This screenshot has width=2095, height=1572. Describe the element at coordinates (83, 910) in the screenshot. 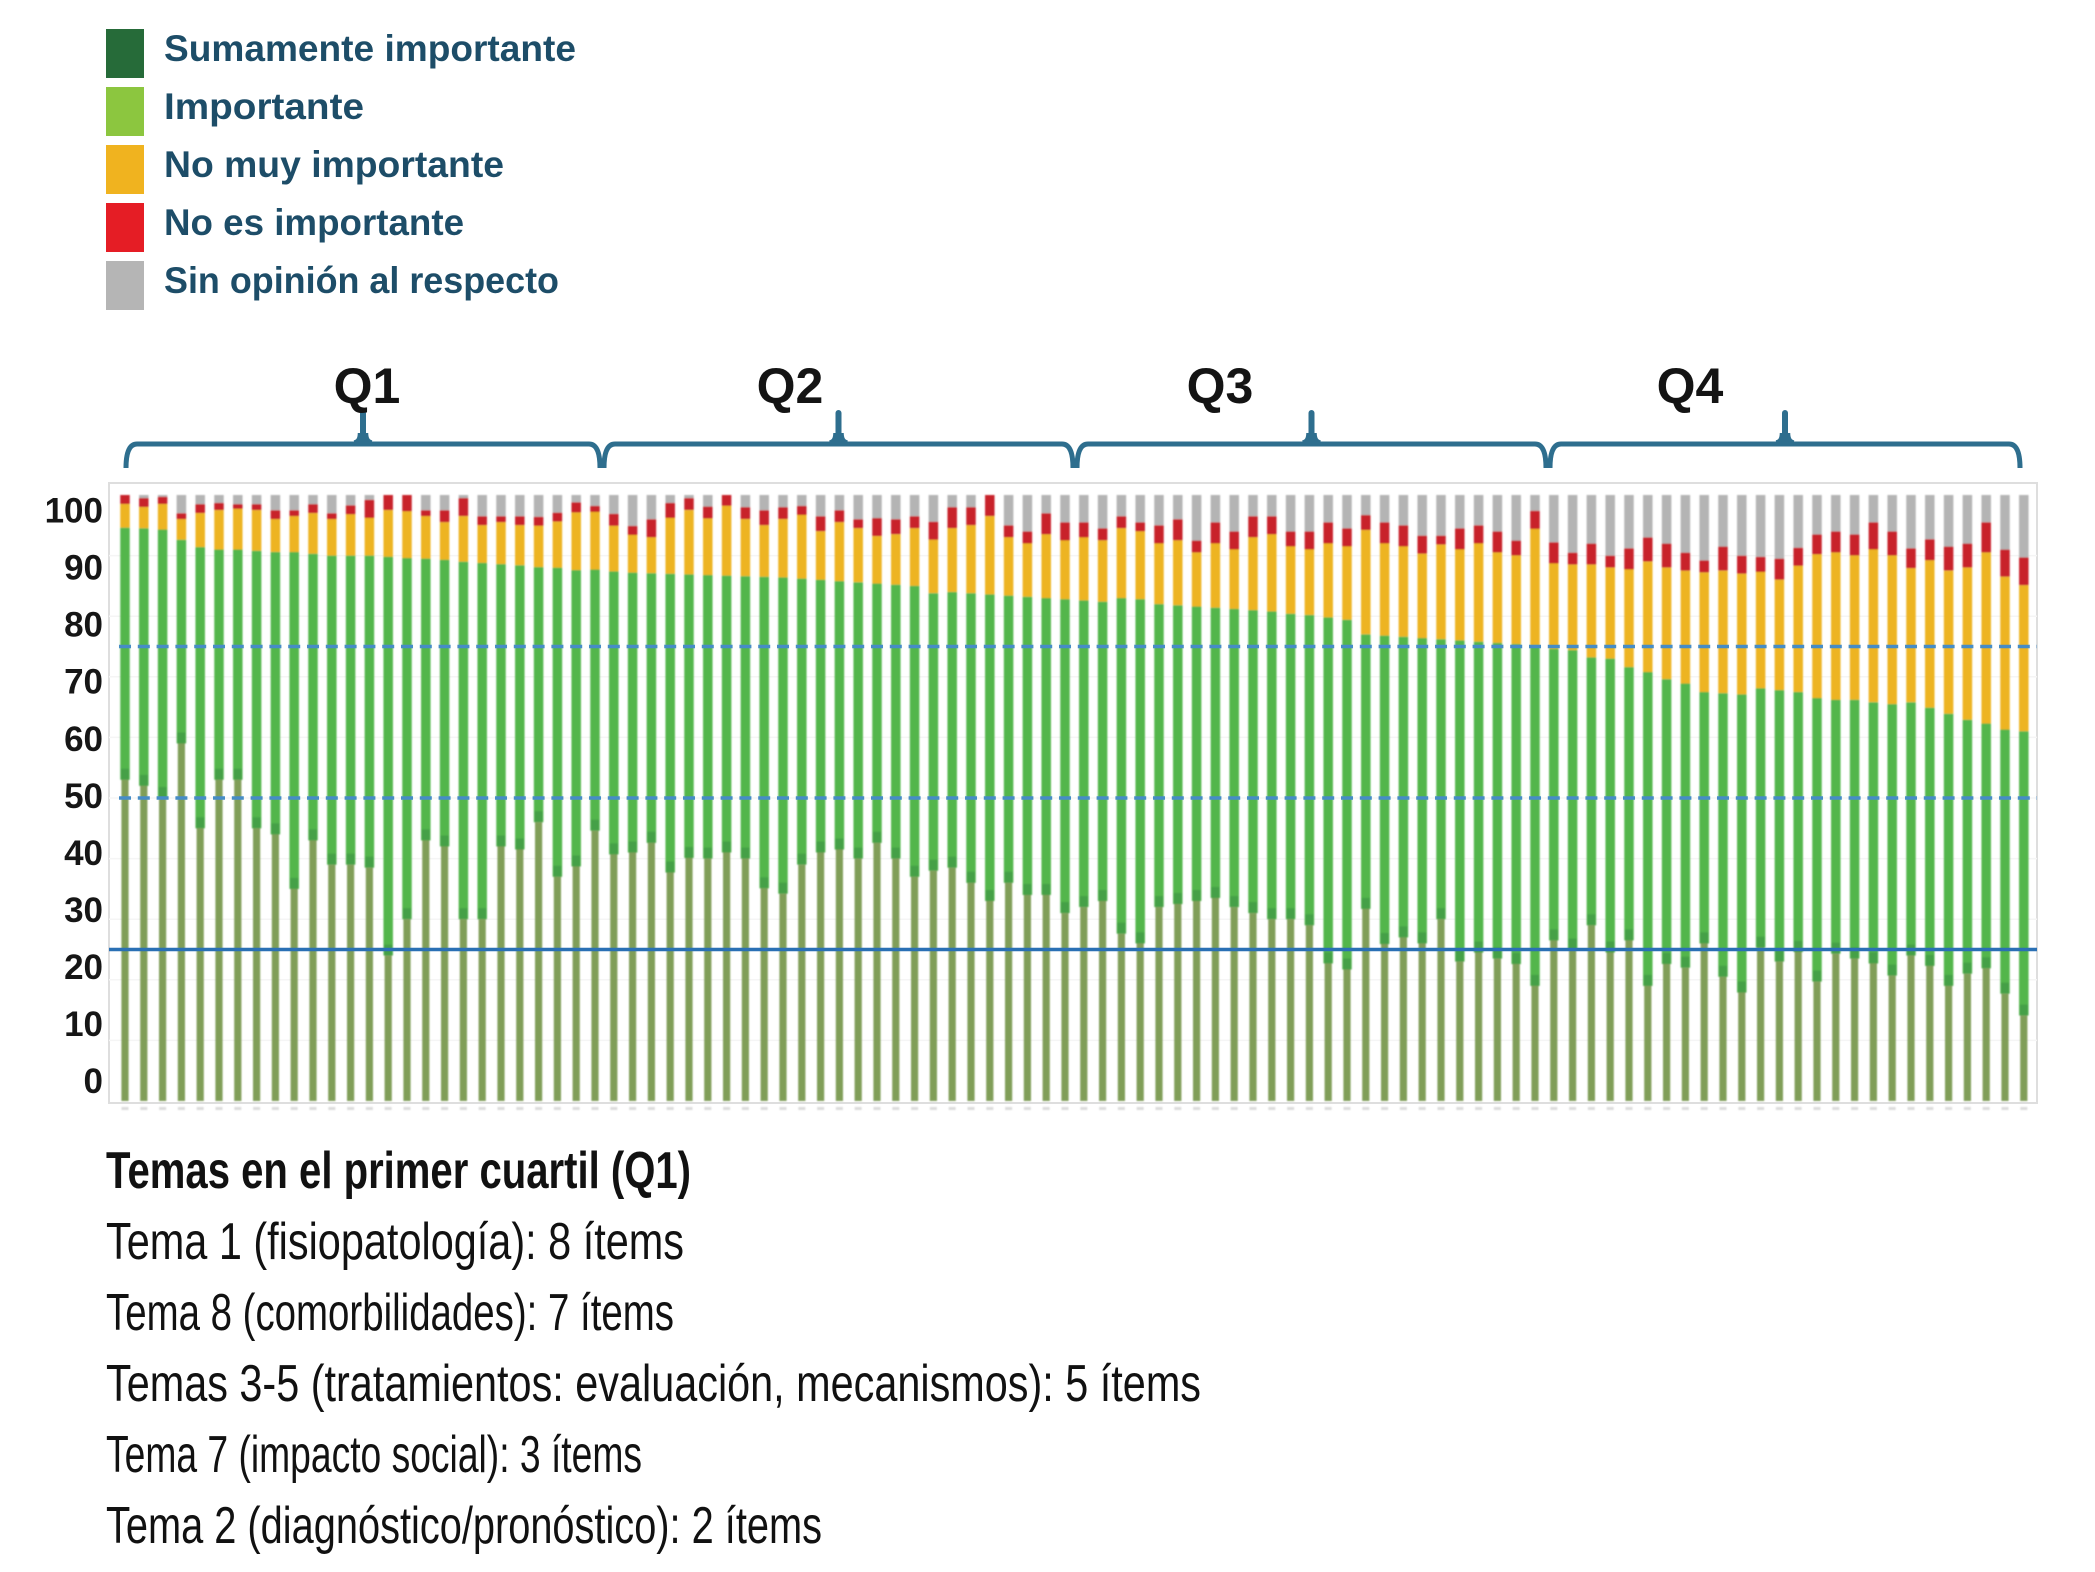

I see `svg-text: 30` at that location.